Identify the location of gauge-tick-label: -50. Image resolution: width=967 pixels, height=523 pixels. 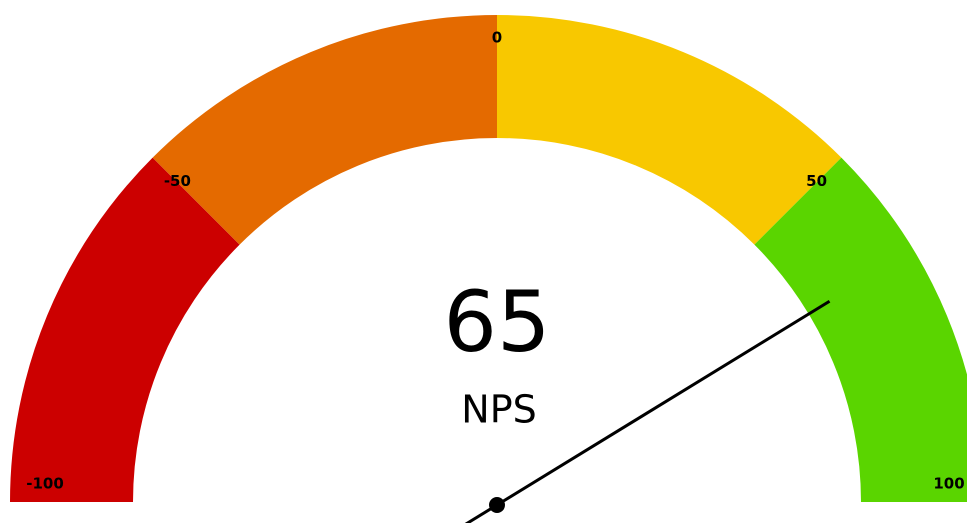
(177, 181).